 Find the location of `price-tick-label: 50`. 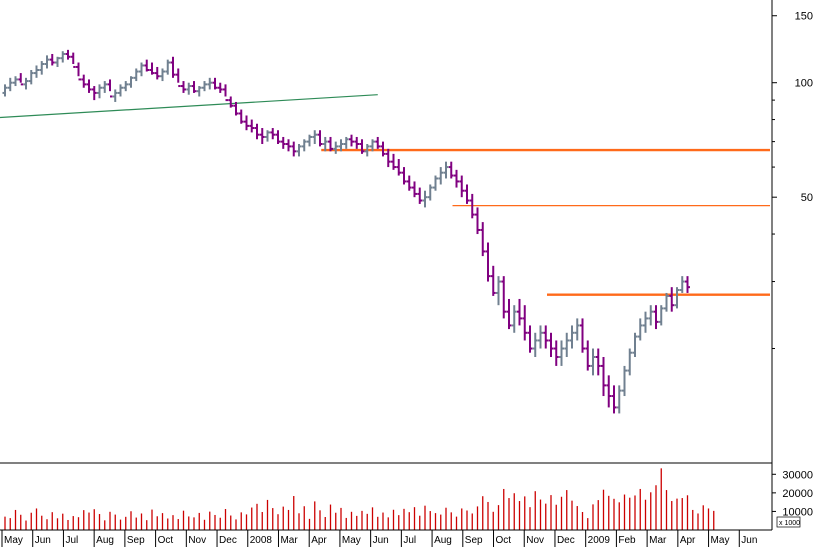

price-tick-label: 50 is located at coordinates (807, 198).